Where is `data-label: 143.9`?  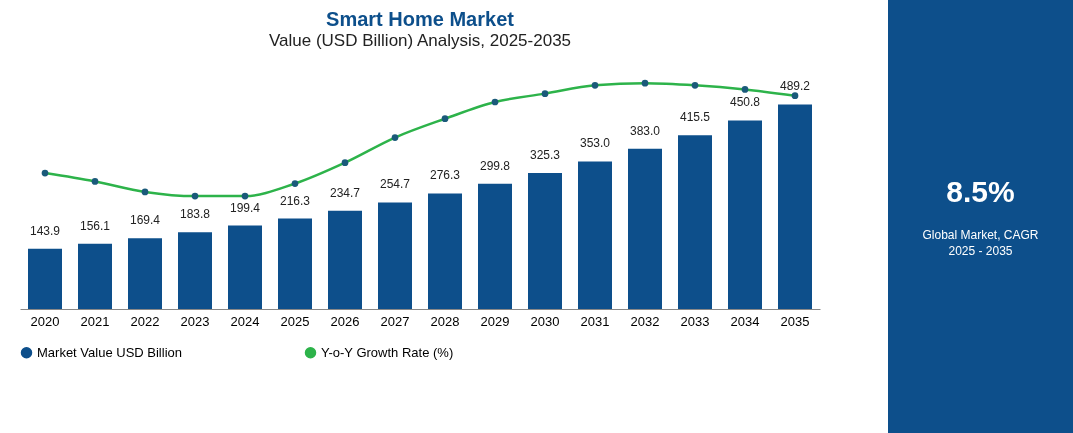
data-label: 143.9 is located at coordinates (45, 230).